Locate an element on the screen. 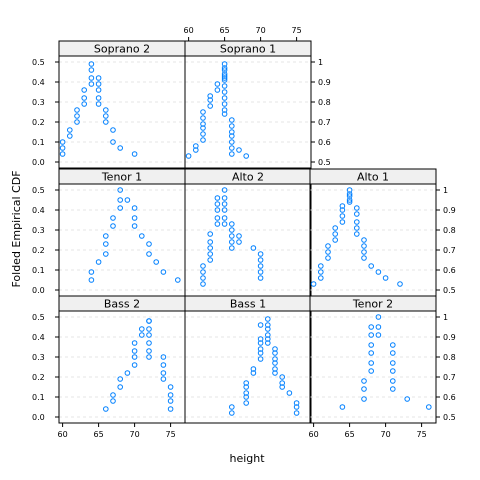  x-tick-label: 75 is located at coordinates (422, 434).